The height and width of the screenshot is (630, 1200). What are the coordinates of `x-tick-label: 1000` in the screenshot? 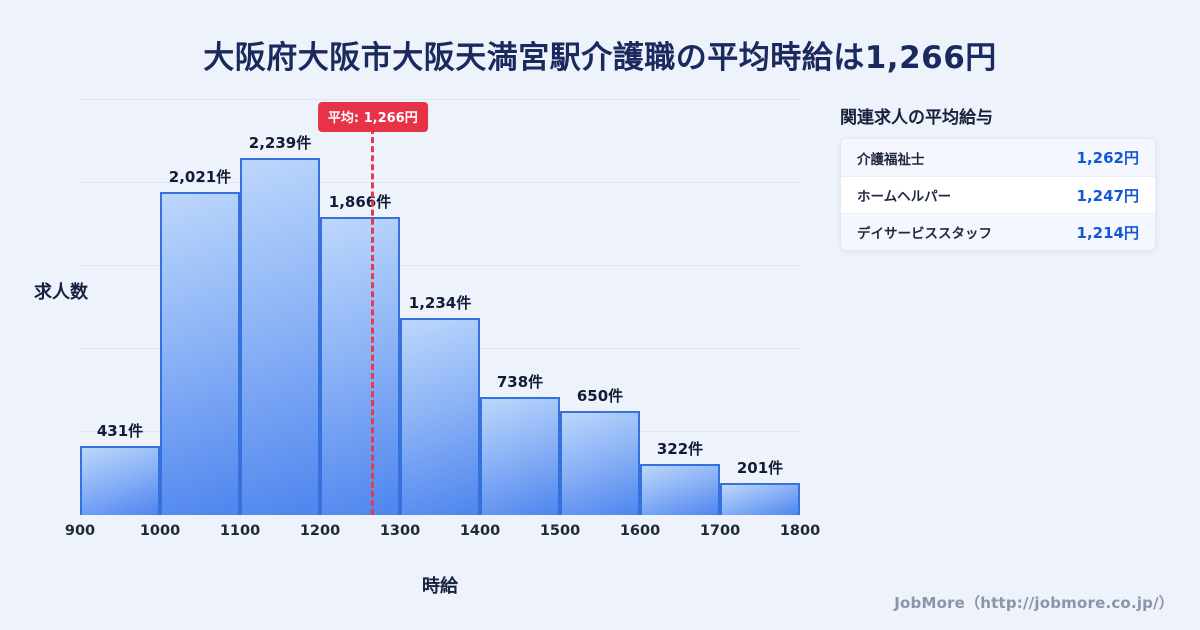 It's located at (160, 531).